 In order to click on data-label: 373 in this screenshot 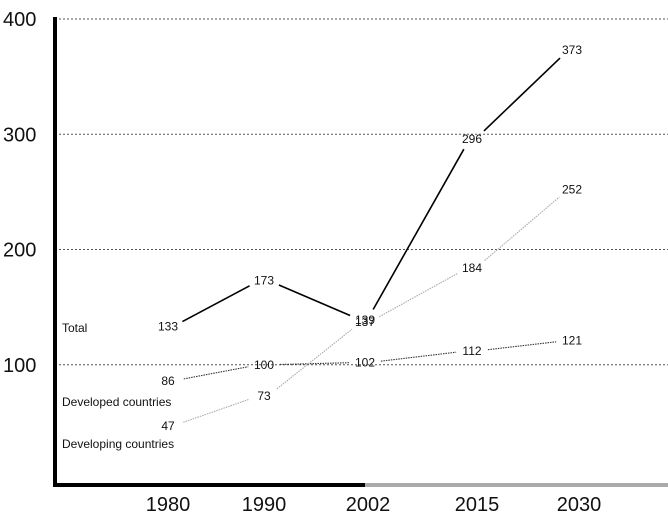, I will do `click(572, 50)`.